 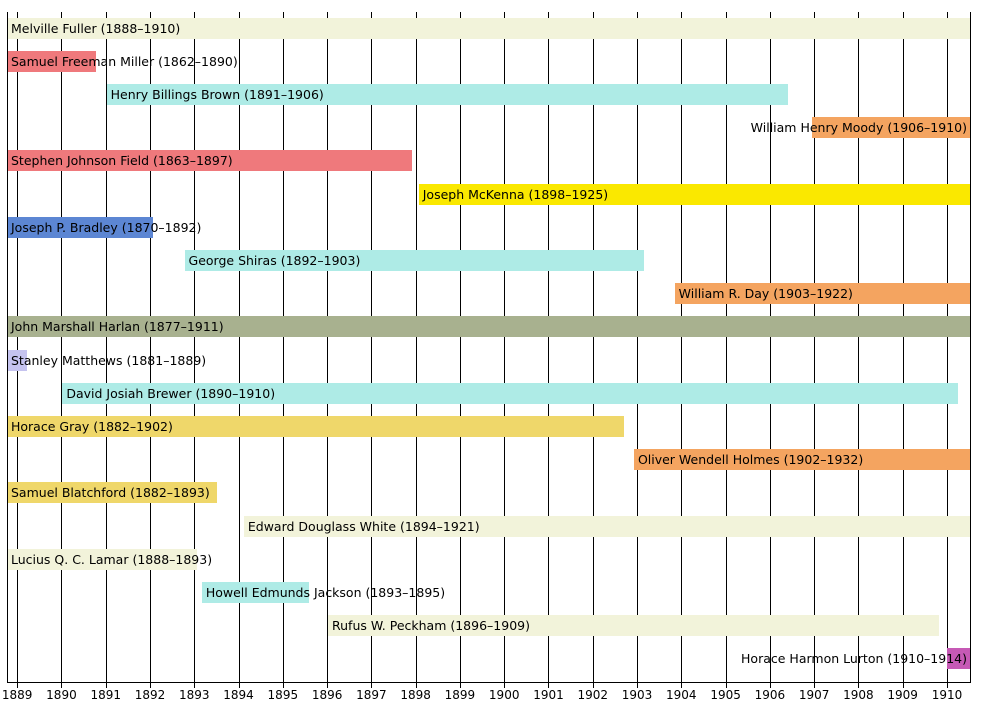 I want to click on timeline-bar-label: William Henry Moody (1906–1910), so click(x=858, y=128).